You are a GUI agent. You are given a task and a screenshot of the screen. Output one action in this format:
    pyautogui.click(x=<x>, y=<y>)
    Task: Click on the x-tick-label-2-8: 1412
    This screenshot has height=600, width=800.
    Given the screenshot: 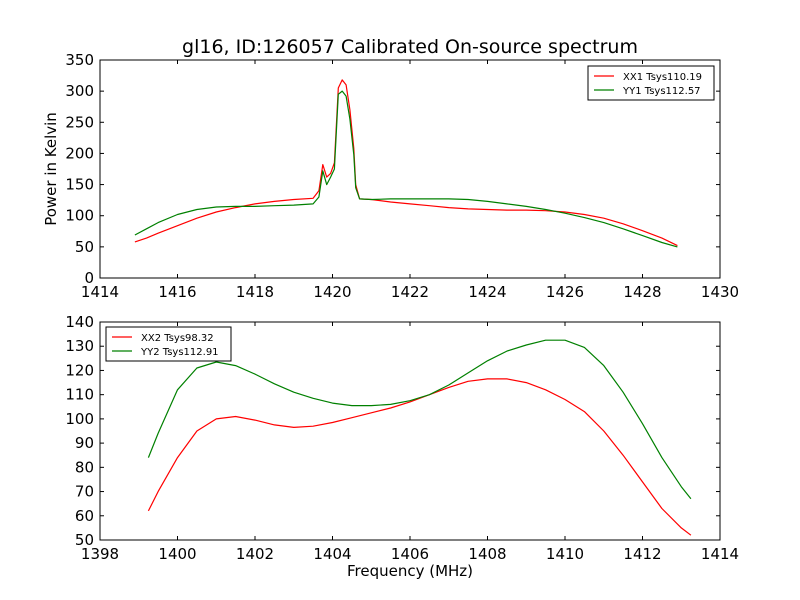 What is the action you would take?
    pyautogui.click(x=642, y=554)
    